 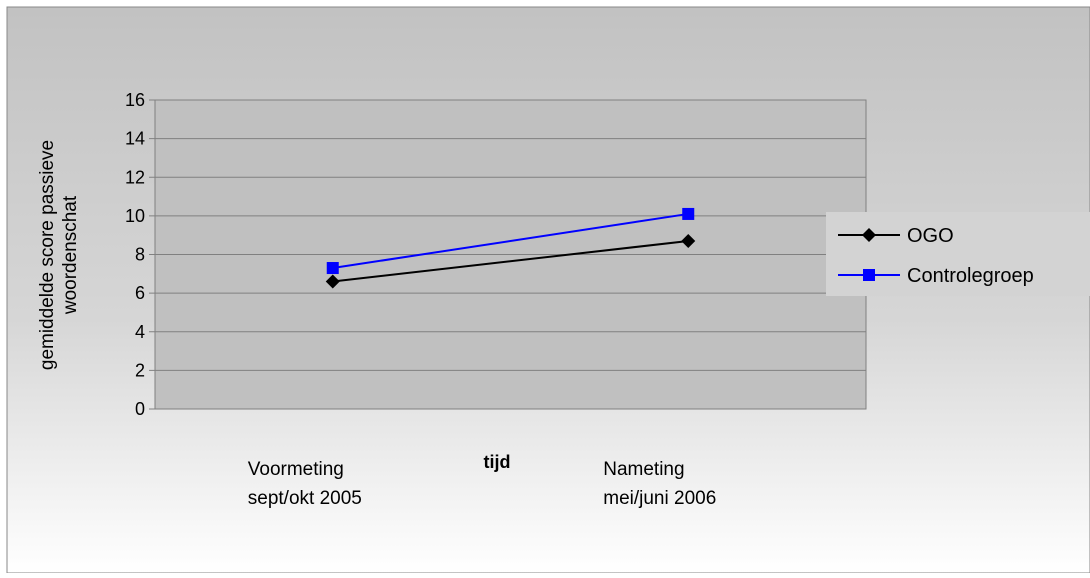 I want to click on legend-item-controlegroep: Controlegroep, so click(x=936, y=276).